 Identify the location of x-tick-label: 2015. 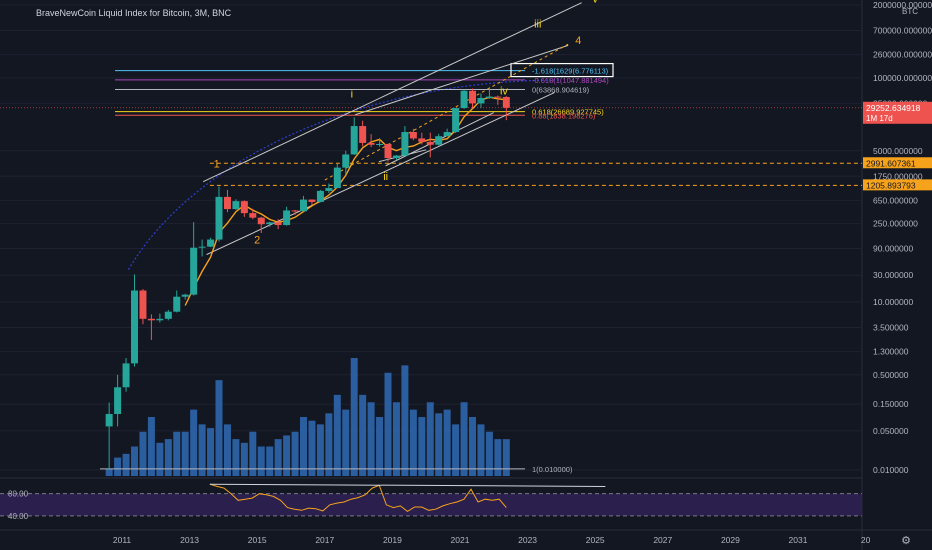
(257, 540).